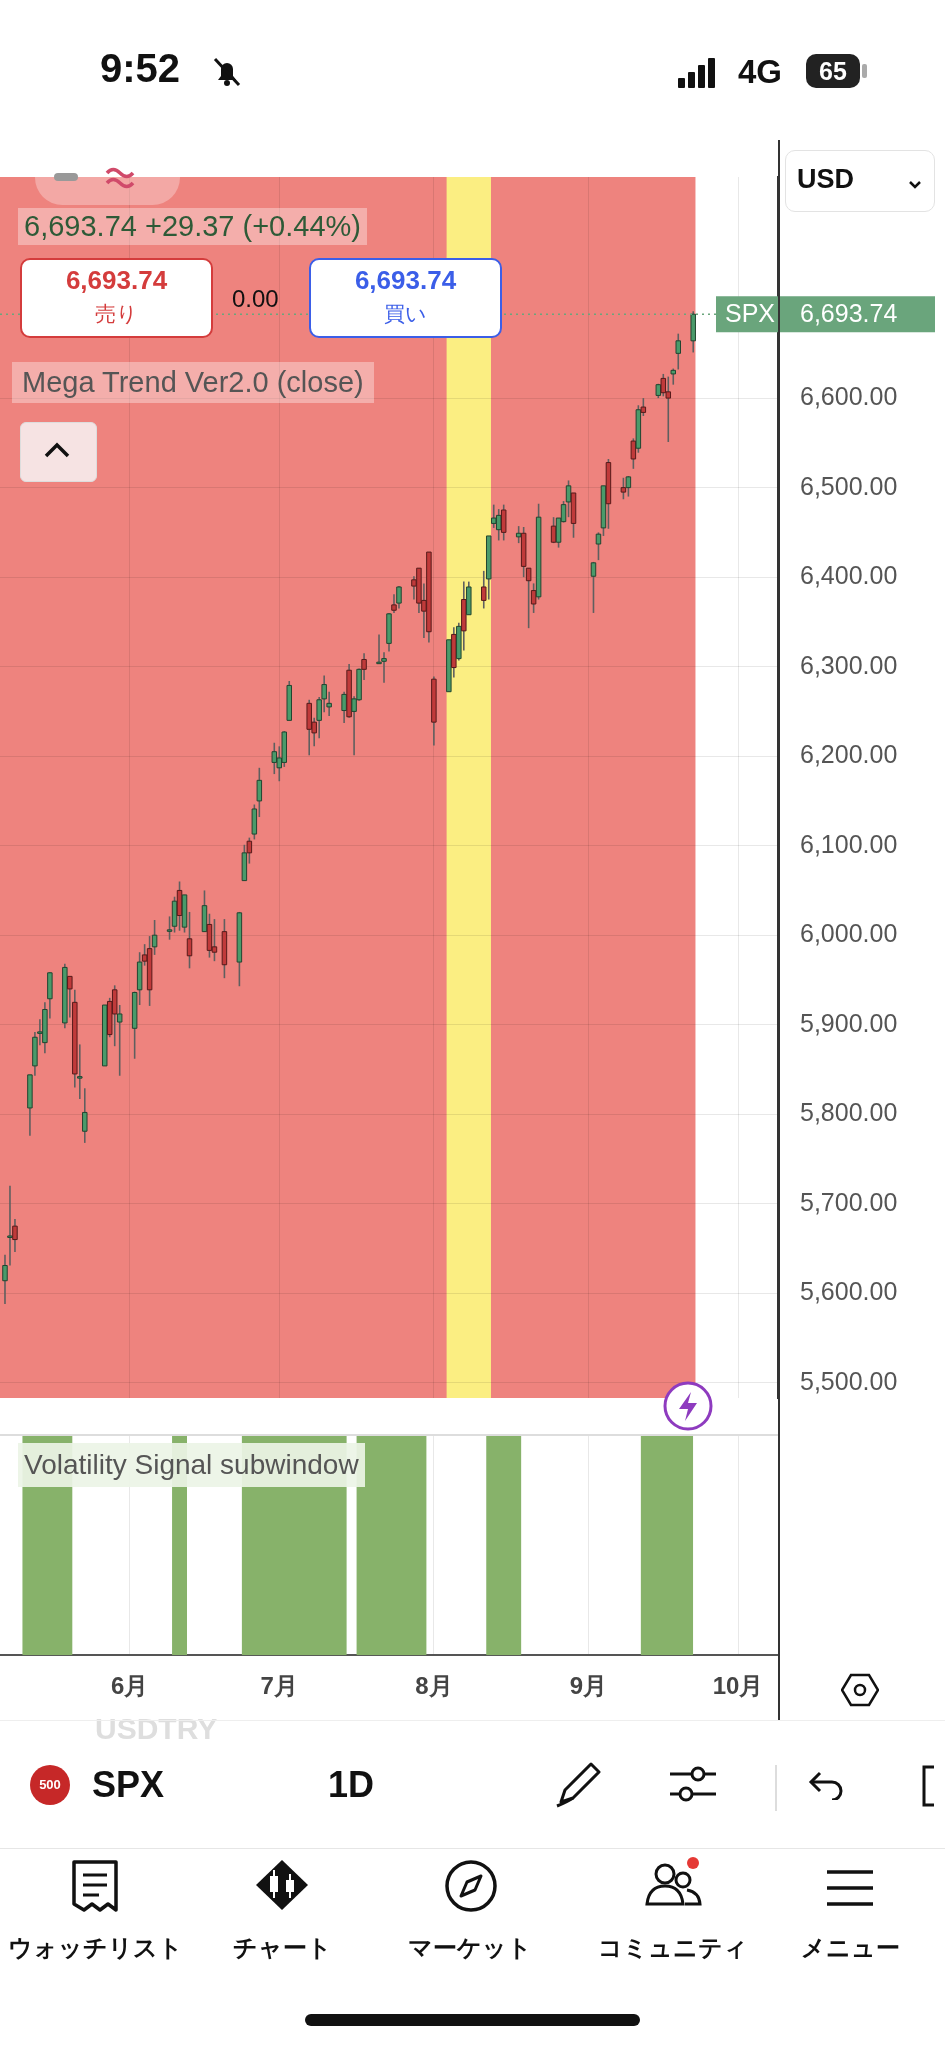  I want to click on text: 65, so click(833, 71).